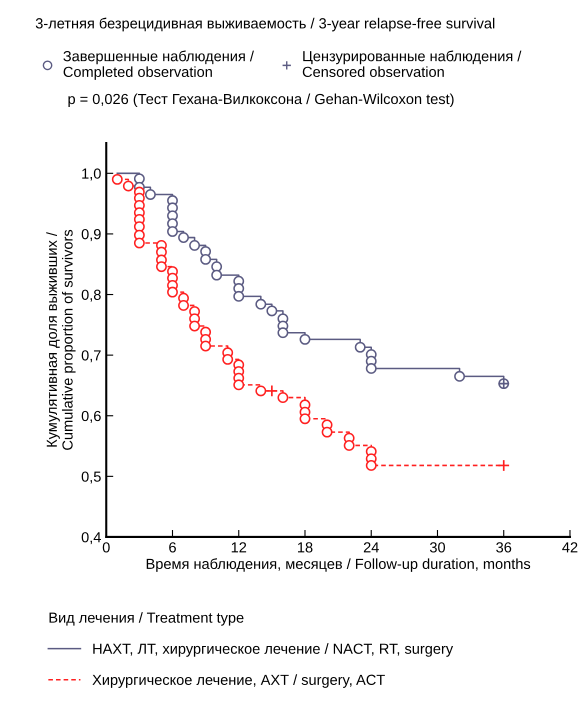 This screenshot has height=701, width=587. Describe the element at coordinates (261, 100) in the screenshot. I see `text: p = 0,026 (Тест Гехана-Вилкоксона / Gehan-Wilcoxon test)` at that location.